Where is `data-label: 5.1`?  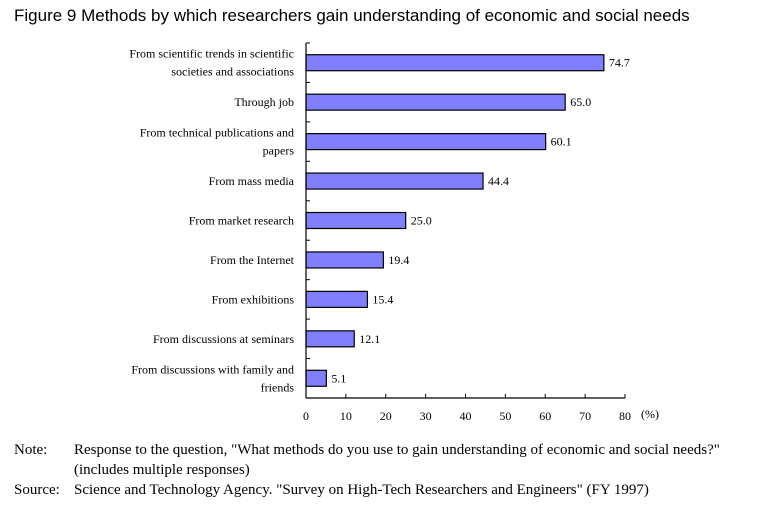 data-label: 5.1 is located at coordinates (338, 378).